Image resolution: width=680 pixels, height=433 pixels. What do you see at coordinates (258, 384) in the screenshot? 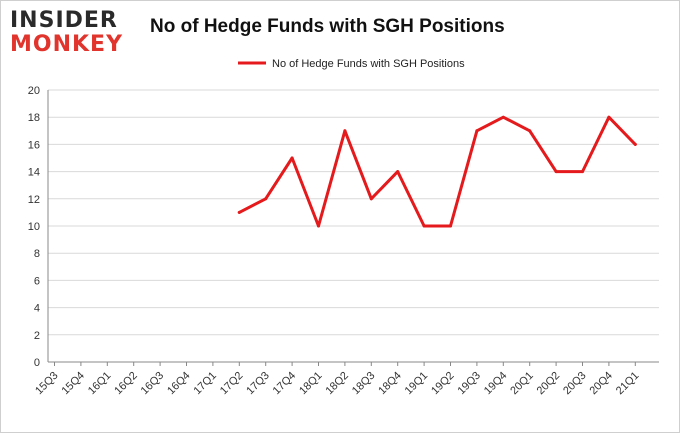
I see `x-tick-label: 17Q3` at bounding box center [258, 384].